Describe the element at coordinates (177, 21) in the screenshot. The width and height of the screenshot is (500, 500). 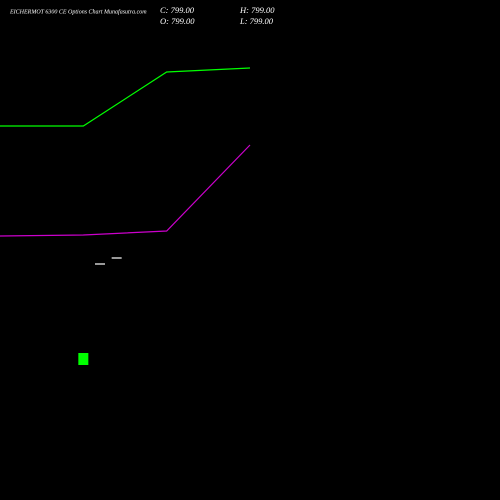
I see `open-label: O: 799.00` at that location.